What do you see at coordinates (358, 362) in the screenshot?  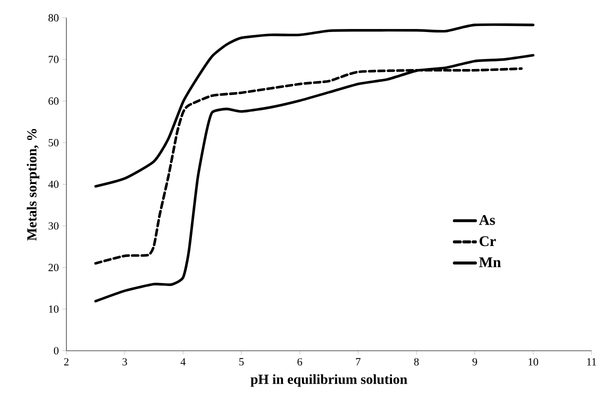 I see `x-tick-label: 7` at bounding box center [358, 362].